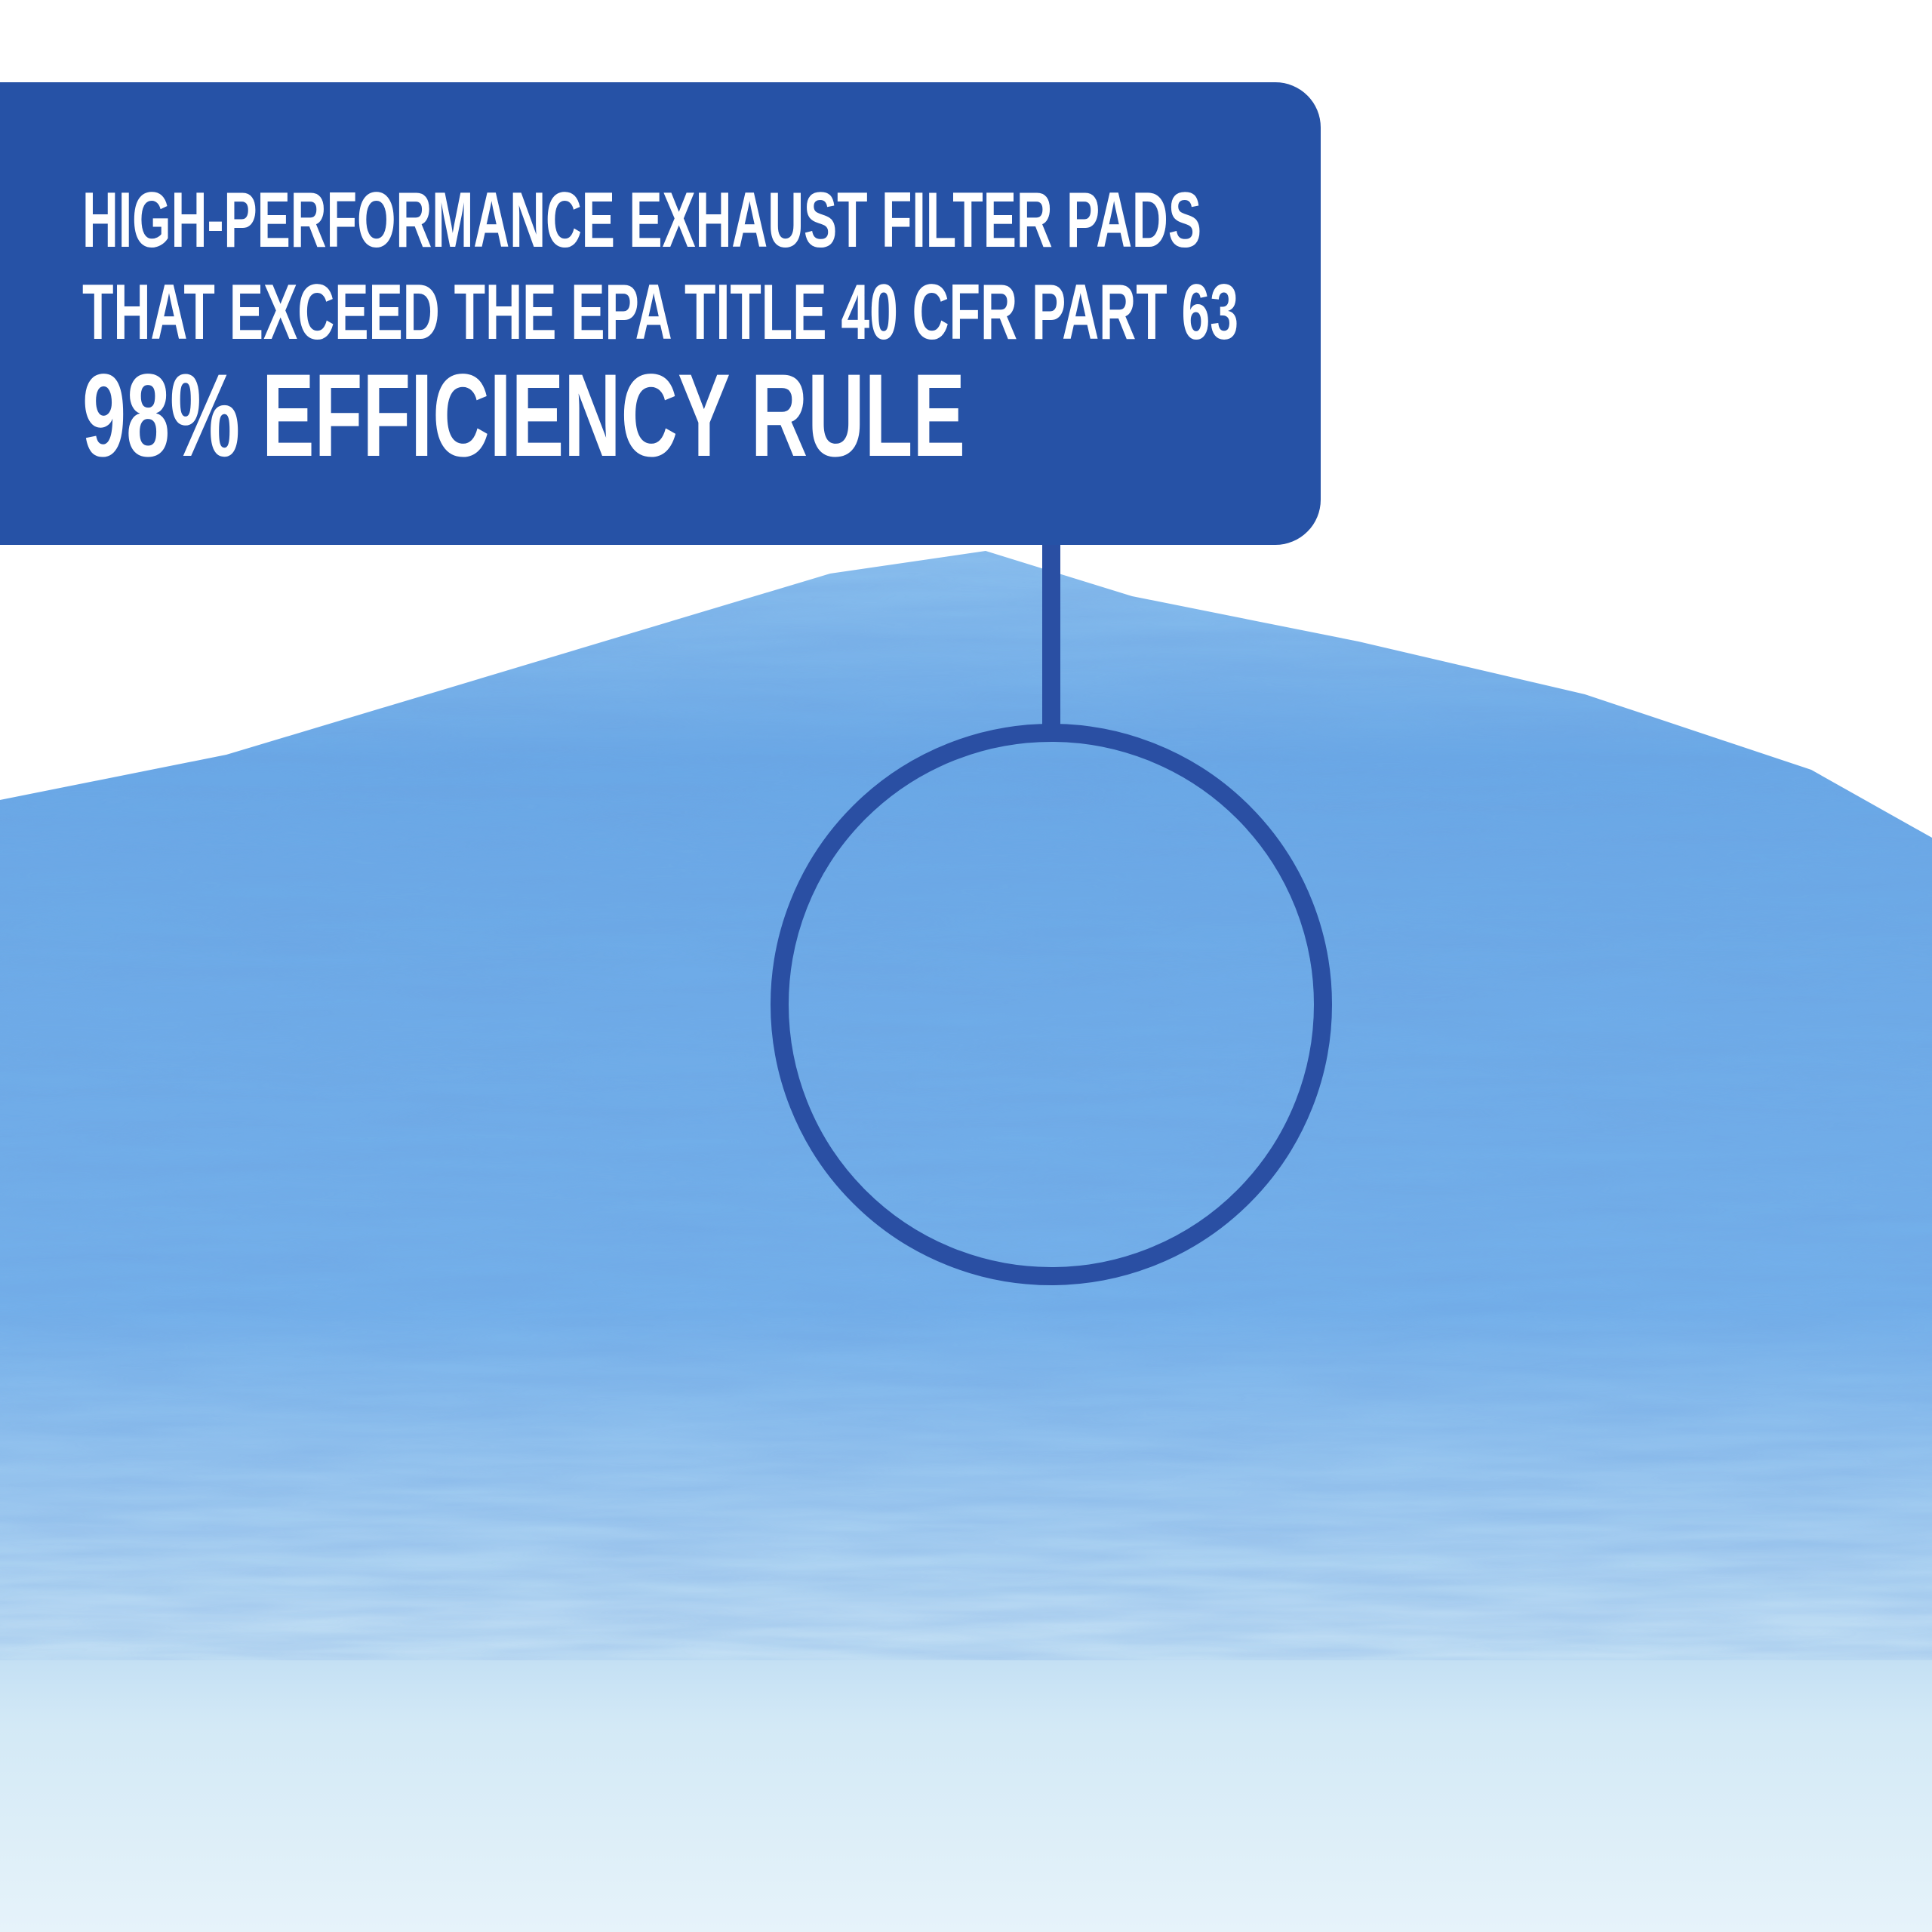  What do you see at coordinates (641, 220) in the screenshot?
I see `headline-line-1: HIGH-PERFORMANCE EXHAUST FILTER PADS` at bounding box center [641, 220].